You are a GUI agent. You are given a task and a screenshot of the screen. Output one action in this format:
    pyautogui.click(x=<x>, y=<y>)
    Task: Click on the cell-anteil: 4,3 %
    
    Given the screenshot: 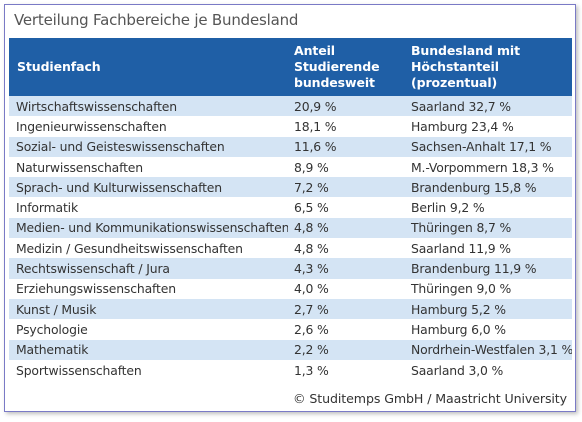 What is the action you would take?
    pyautogui.click(x=346, y=268)
    